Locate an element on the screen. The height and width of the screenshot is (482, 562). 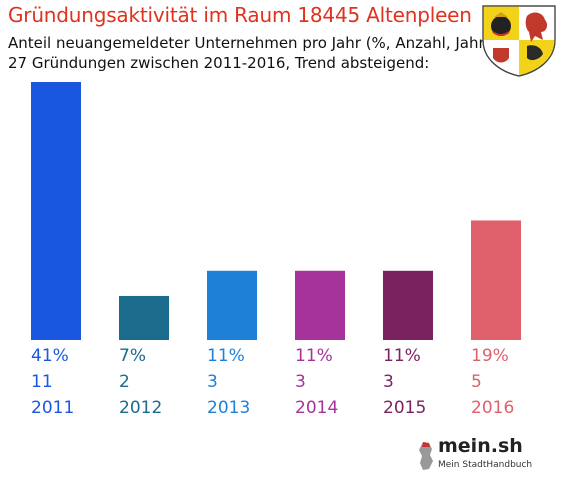
year-label-2016: 2016 is located at coordinates (493, 408).